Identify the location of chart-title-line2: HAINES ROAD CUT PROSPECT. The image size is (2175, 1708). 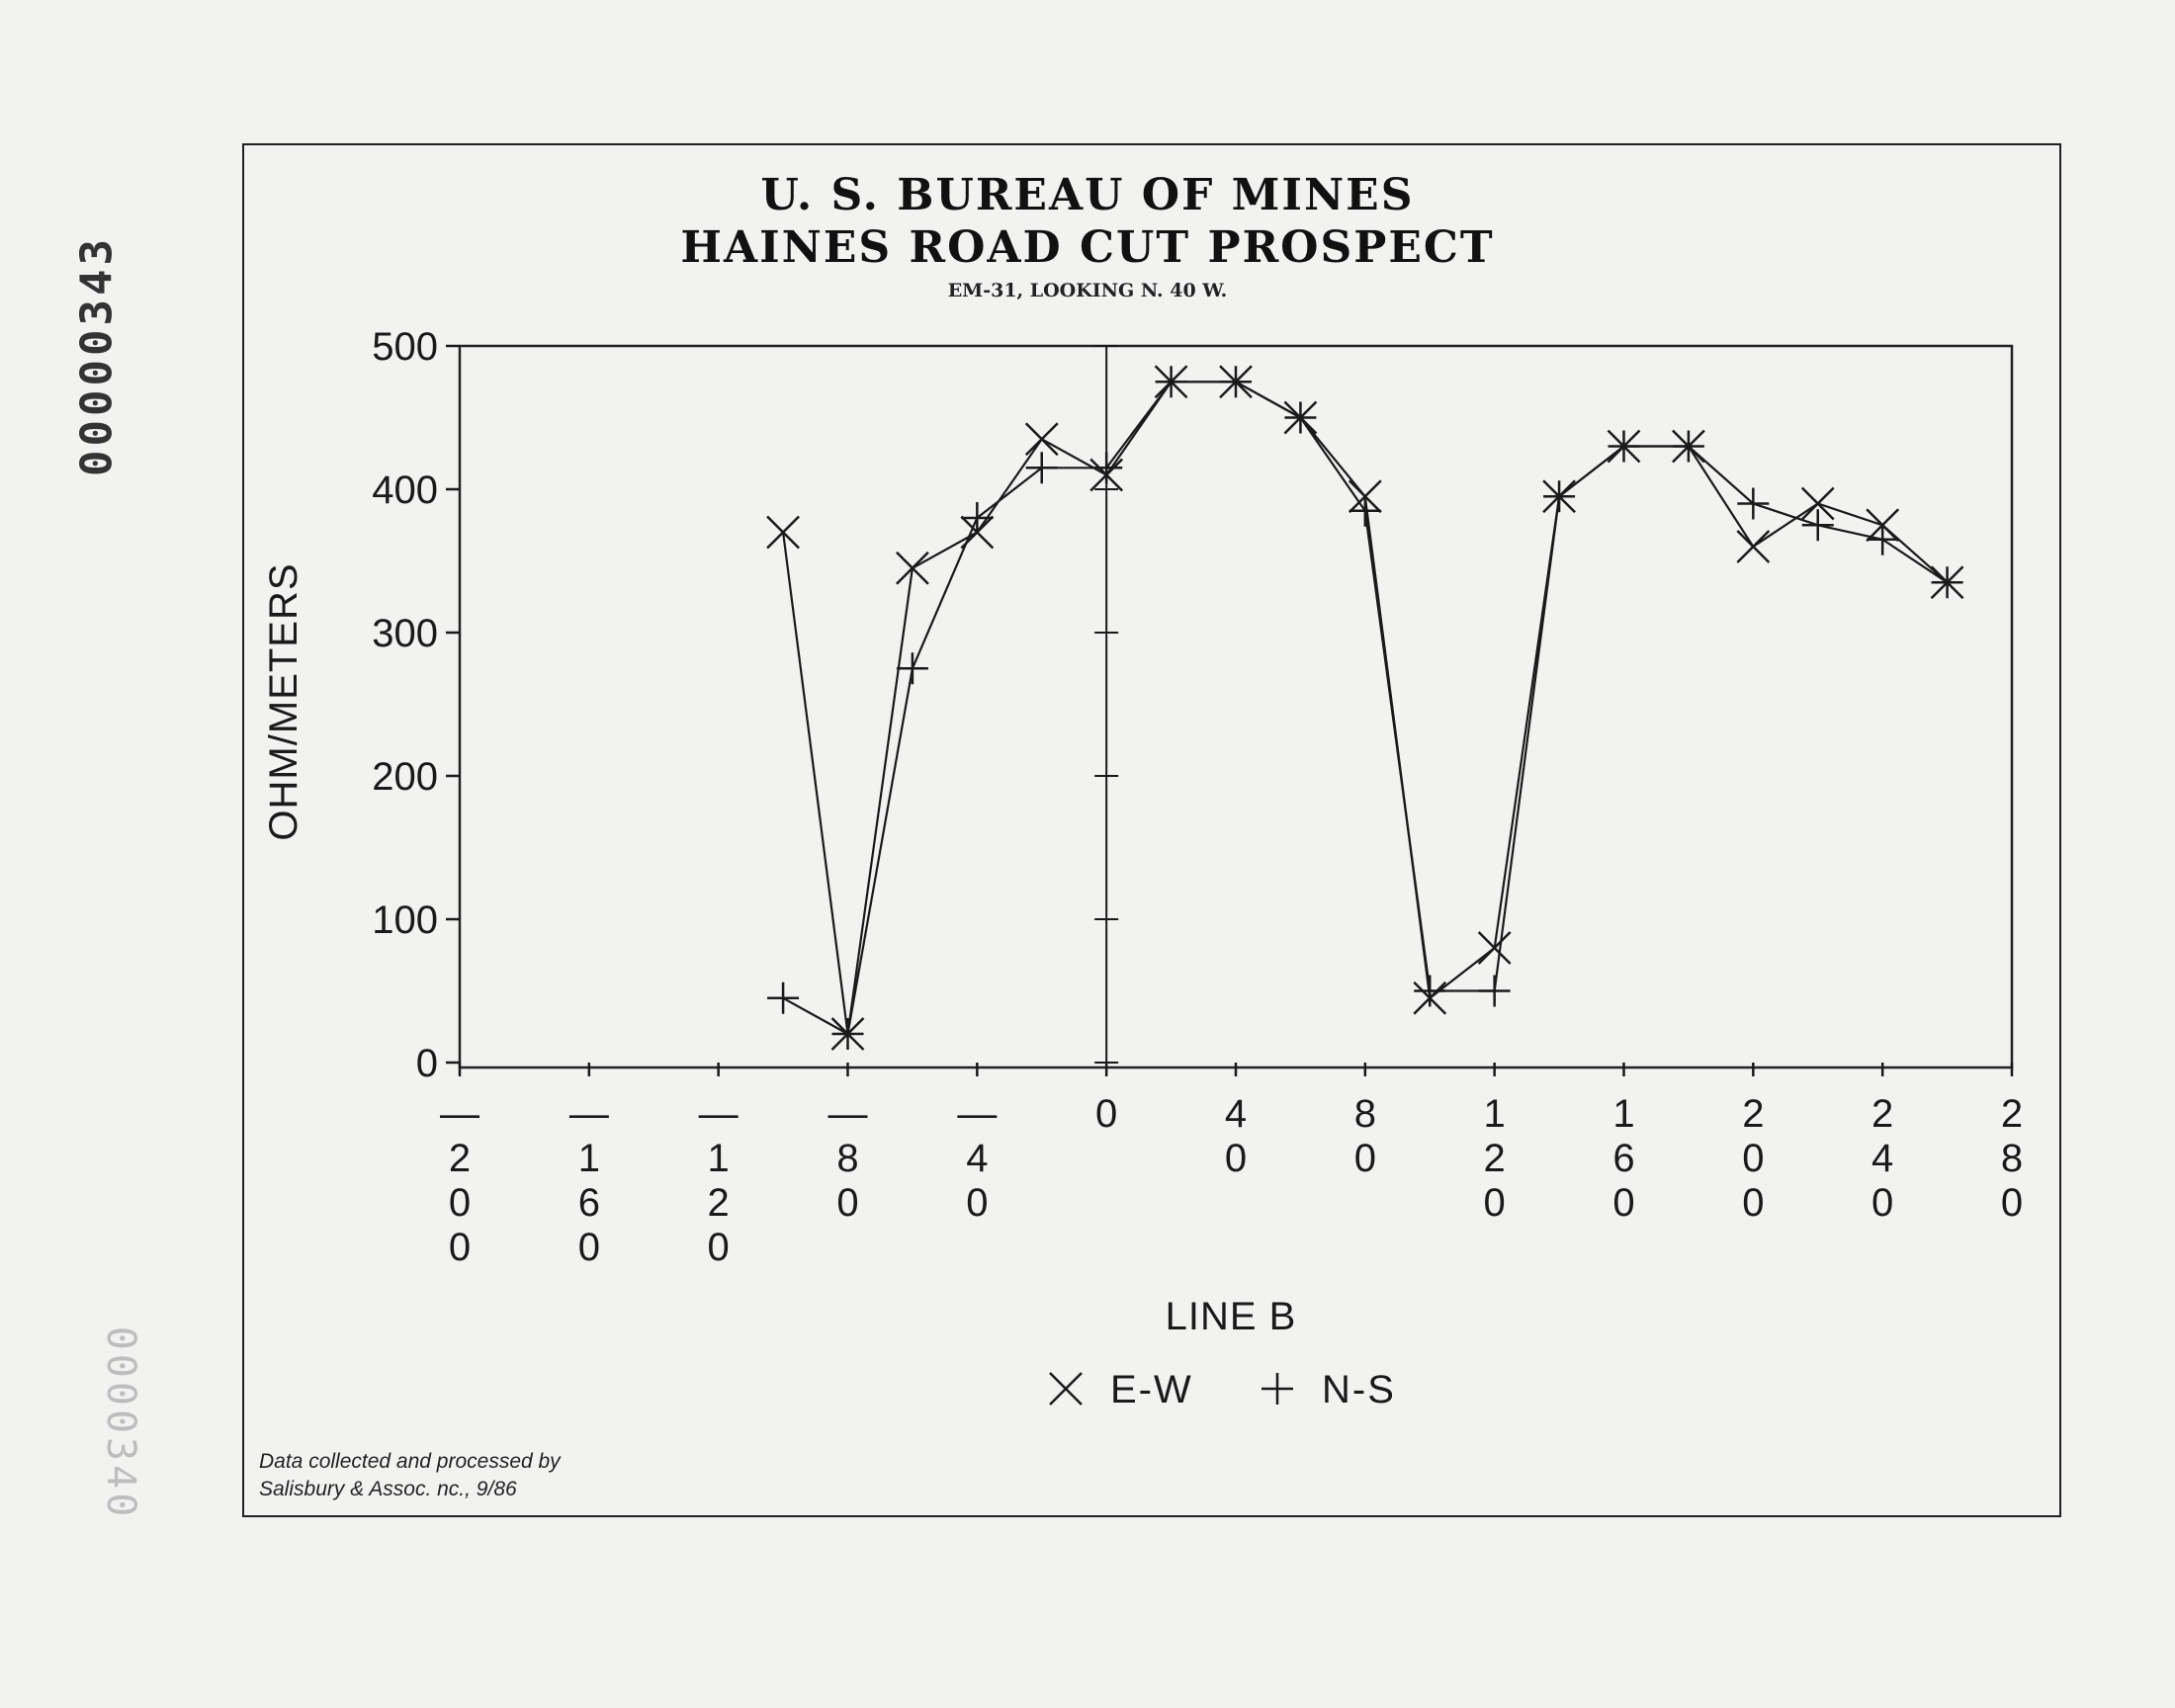
(1087, 247).